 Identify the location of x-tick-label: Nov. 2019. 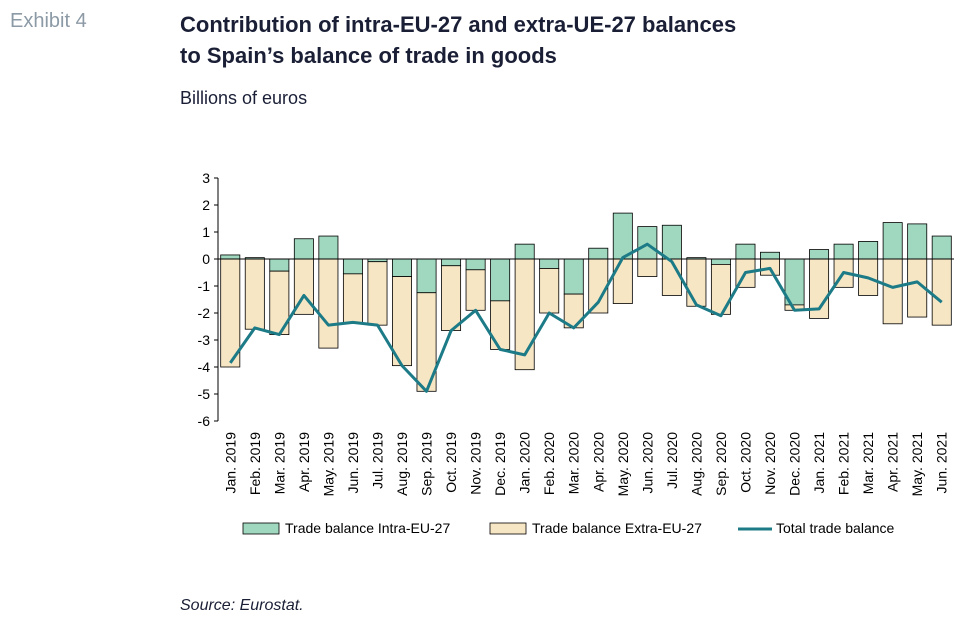
(476, 463).